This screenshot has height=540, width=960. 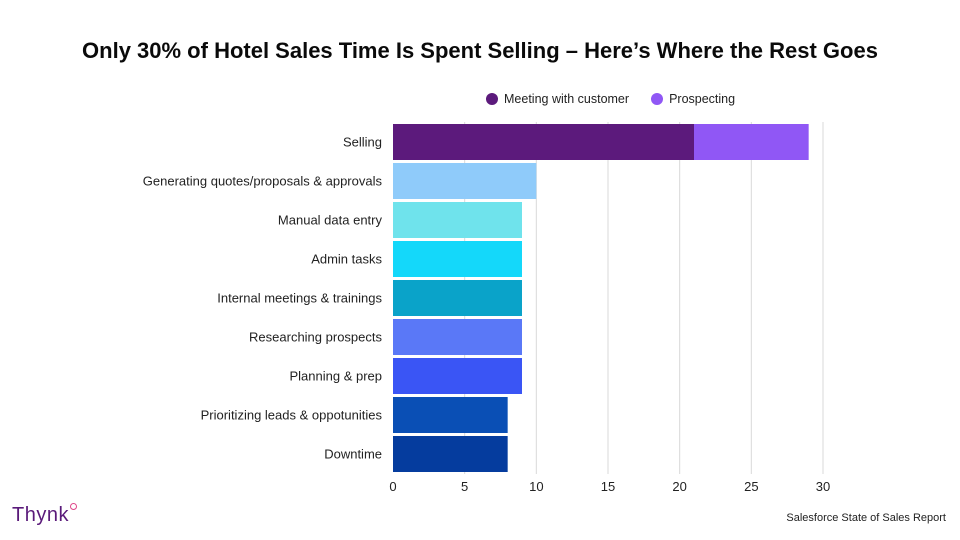 What do you see at coordinates (702, 99) in the screenshot?
I see `legend-label-prospecting: Prospecting` at bounding box center [702, 99].